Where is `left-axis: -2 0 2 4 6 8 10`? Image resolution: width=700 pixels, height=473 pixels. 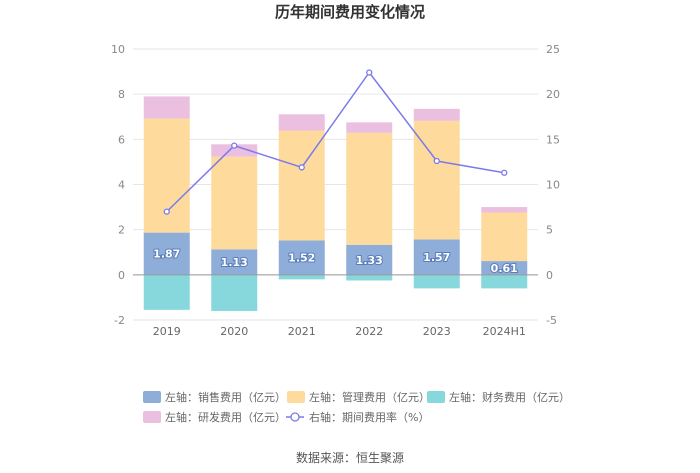 left-axis: -2 0 2 4 6 8 10 is located at coordinates (118, 185).